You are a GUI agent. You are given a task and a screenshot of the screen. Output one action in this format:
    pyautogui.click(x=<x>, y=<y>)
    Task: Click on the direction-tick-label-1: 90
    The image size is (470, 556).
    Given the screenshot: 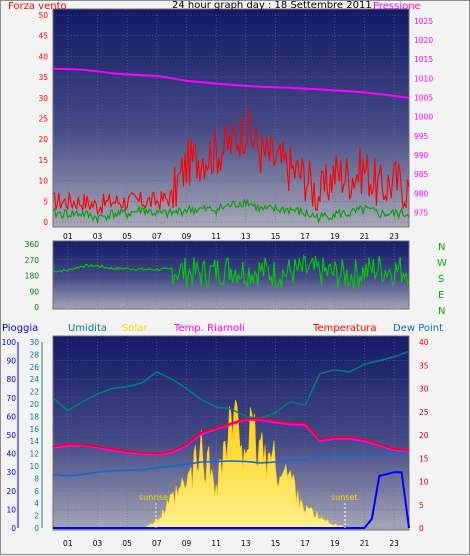 What is the action you would take?
    pyautogui.click(x=34, y=291)
    